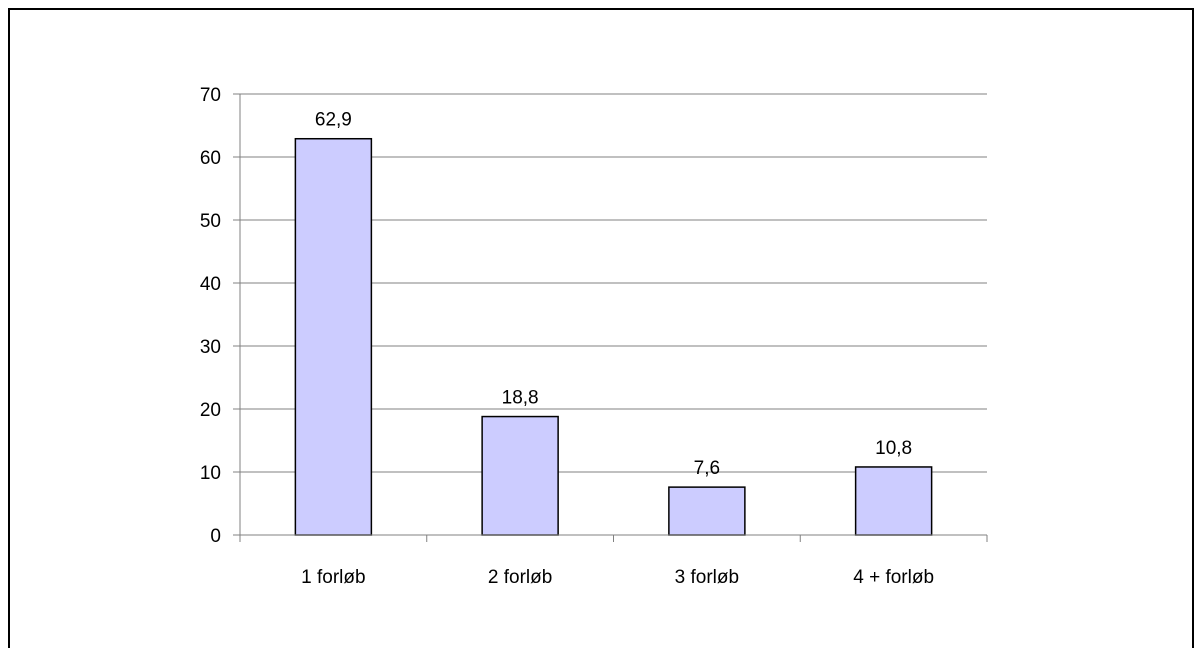  What do you see at coordinates (210, 221) in the screenshot?
I see `y-tick-label: 50` at bounding box center [210, 221].